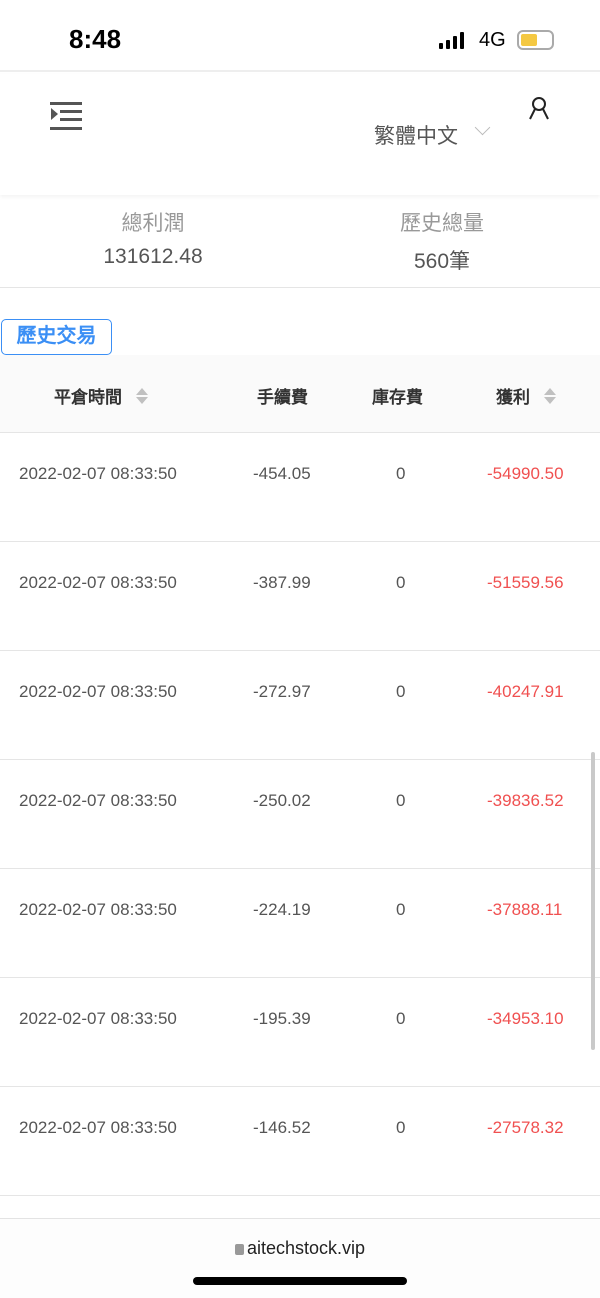 The width and height of the screenshot is (600, 1298). What do you see at coordinates (282, 1127) in the screenshot?
I see `cell-fee: -146.52` at bounding box center [282, 1127].